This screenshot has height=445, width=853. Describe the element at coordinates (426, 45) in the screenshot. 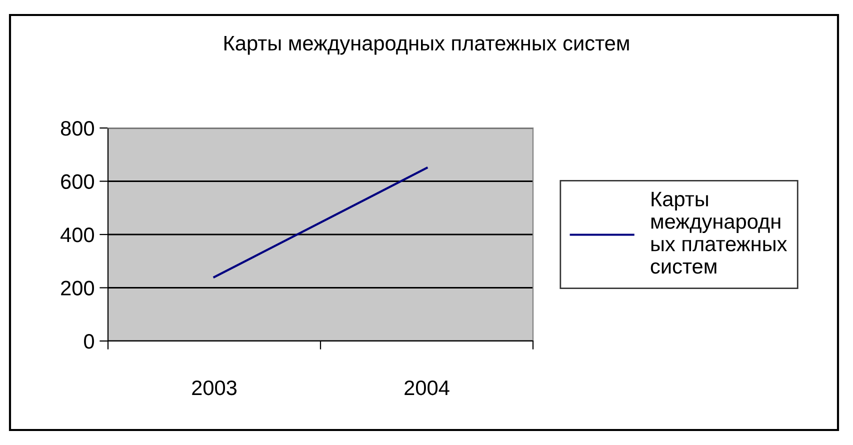

I see `chart-title: Карты международных платежных систем` at that location.